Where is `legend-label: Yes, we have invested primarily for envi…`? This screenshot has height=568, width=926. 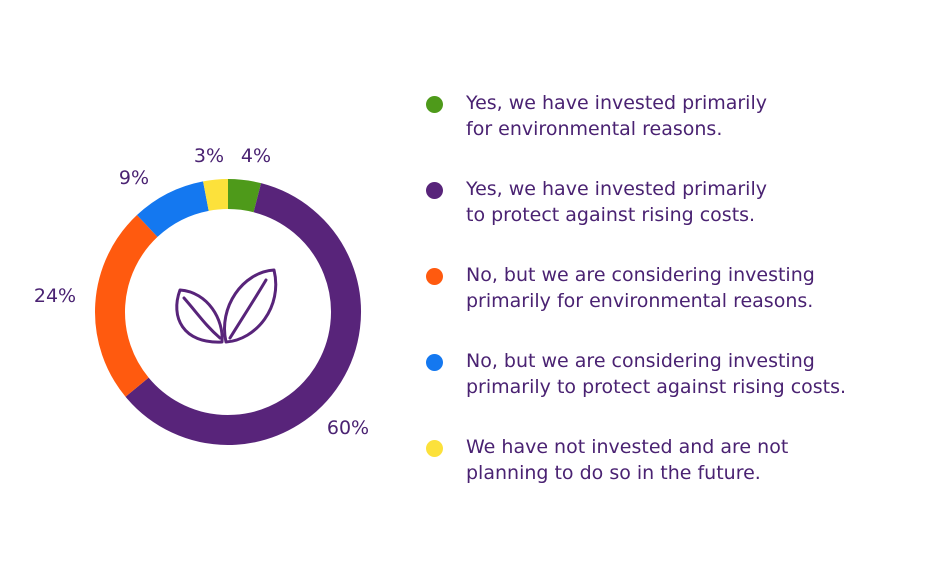 legend-label: Yes, we have invested primarily for envi… is located at coordinates (616, 116).